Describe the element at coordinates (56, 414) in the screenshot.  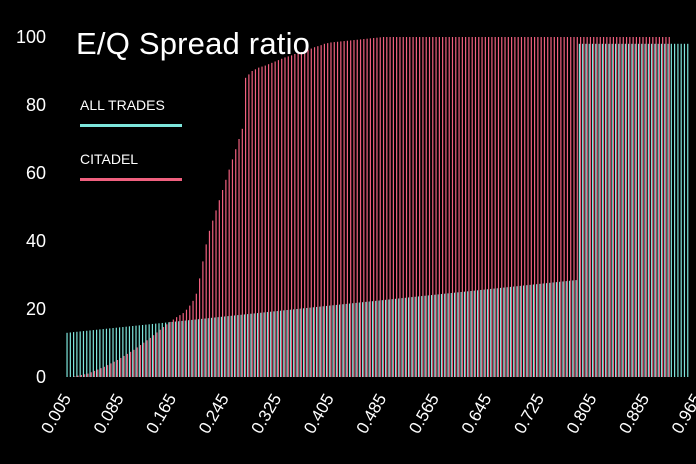
I see `x-tick-label: 0.005` at that location.